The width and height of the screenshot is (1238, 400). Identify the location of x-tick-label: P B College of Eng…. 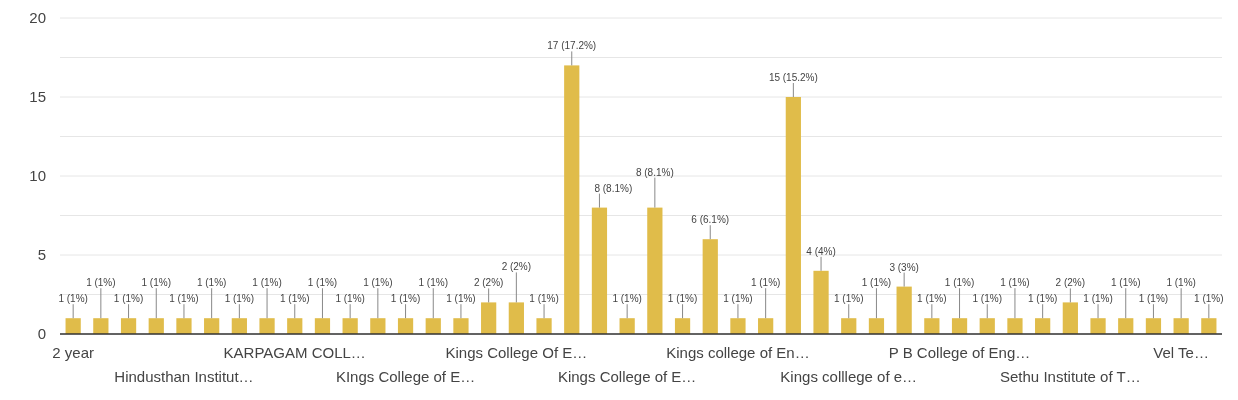
(959, 352).